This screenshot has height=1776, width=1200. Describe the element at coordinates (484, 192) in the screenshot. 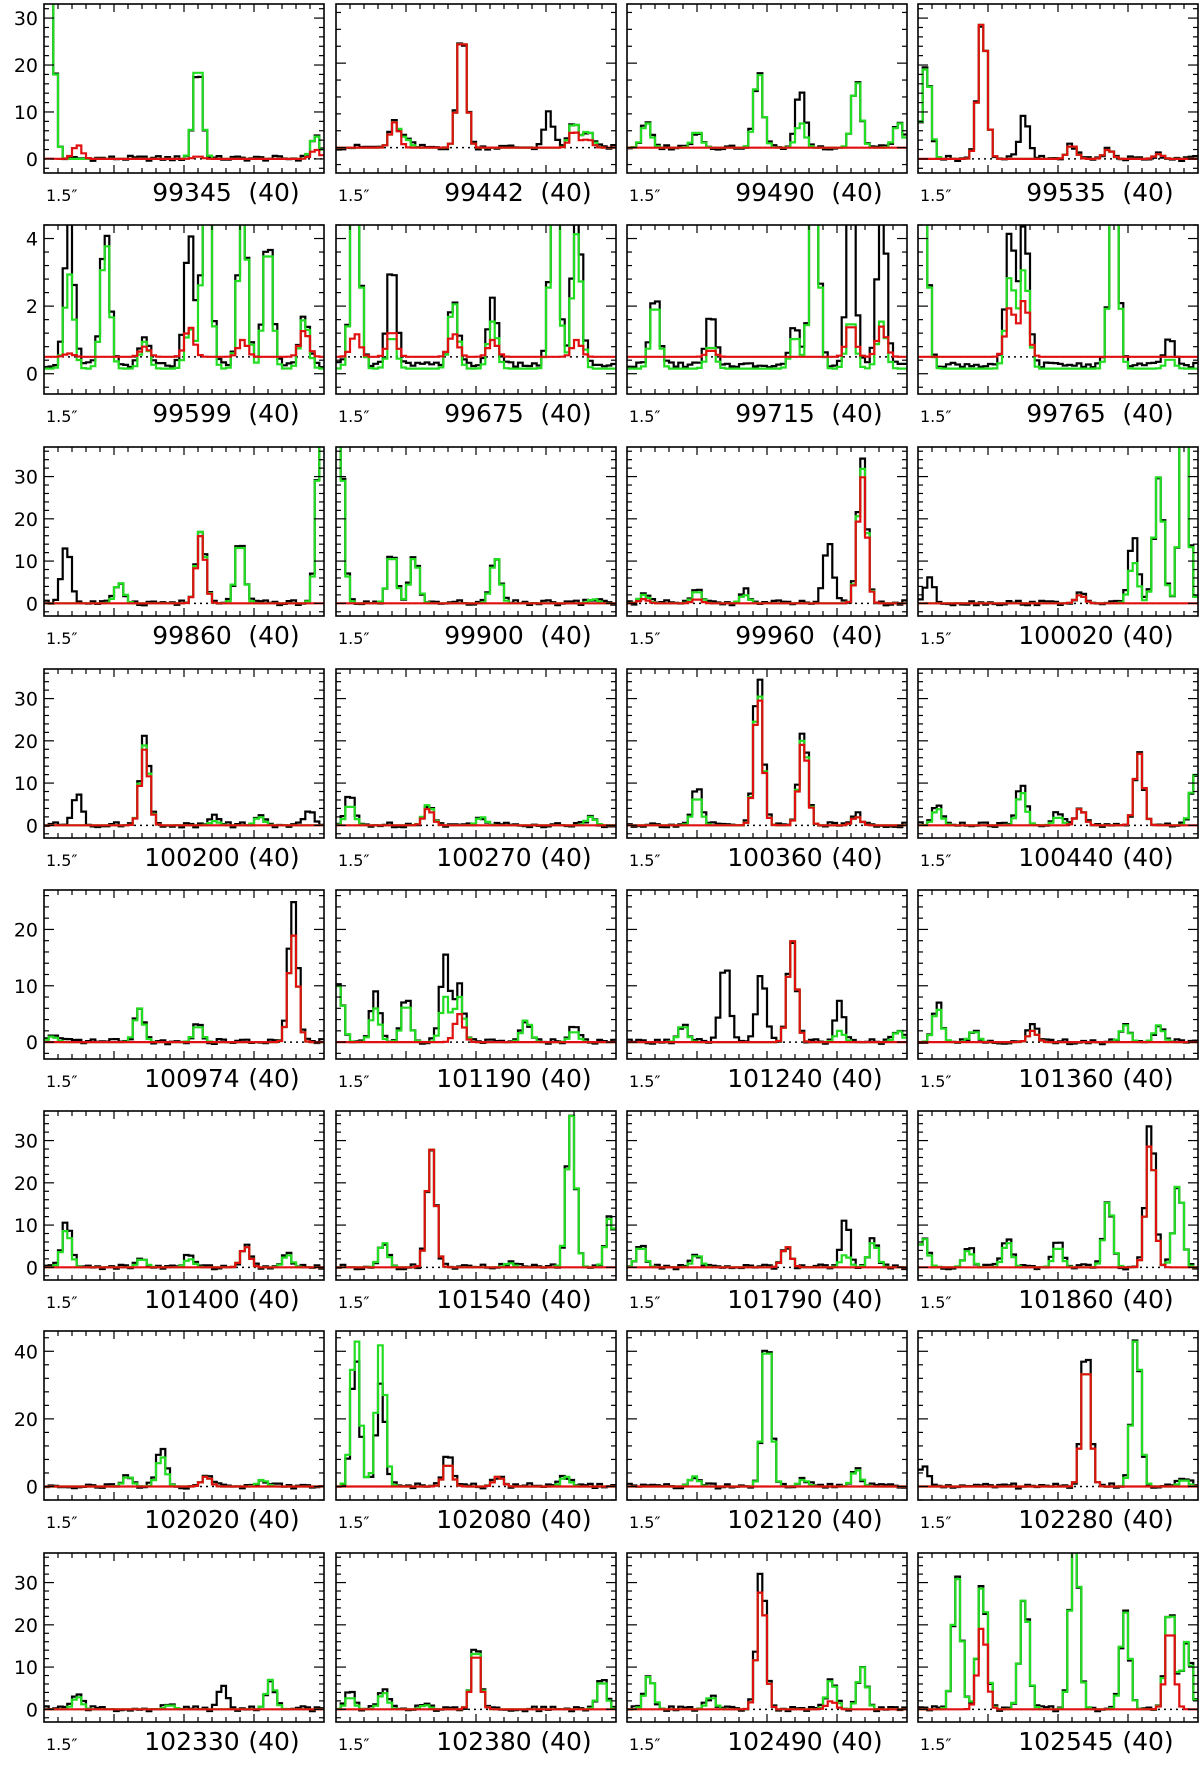

I see `frequency-label: 99442` at that location.